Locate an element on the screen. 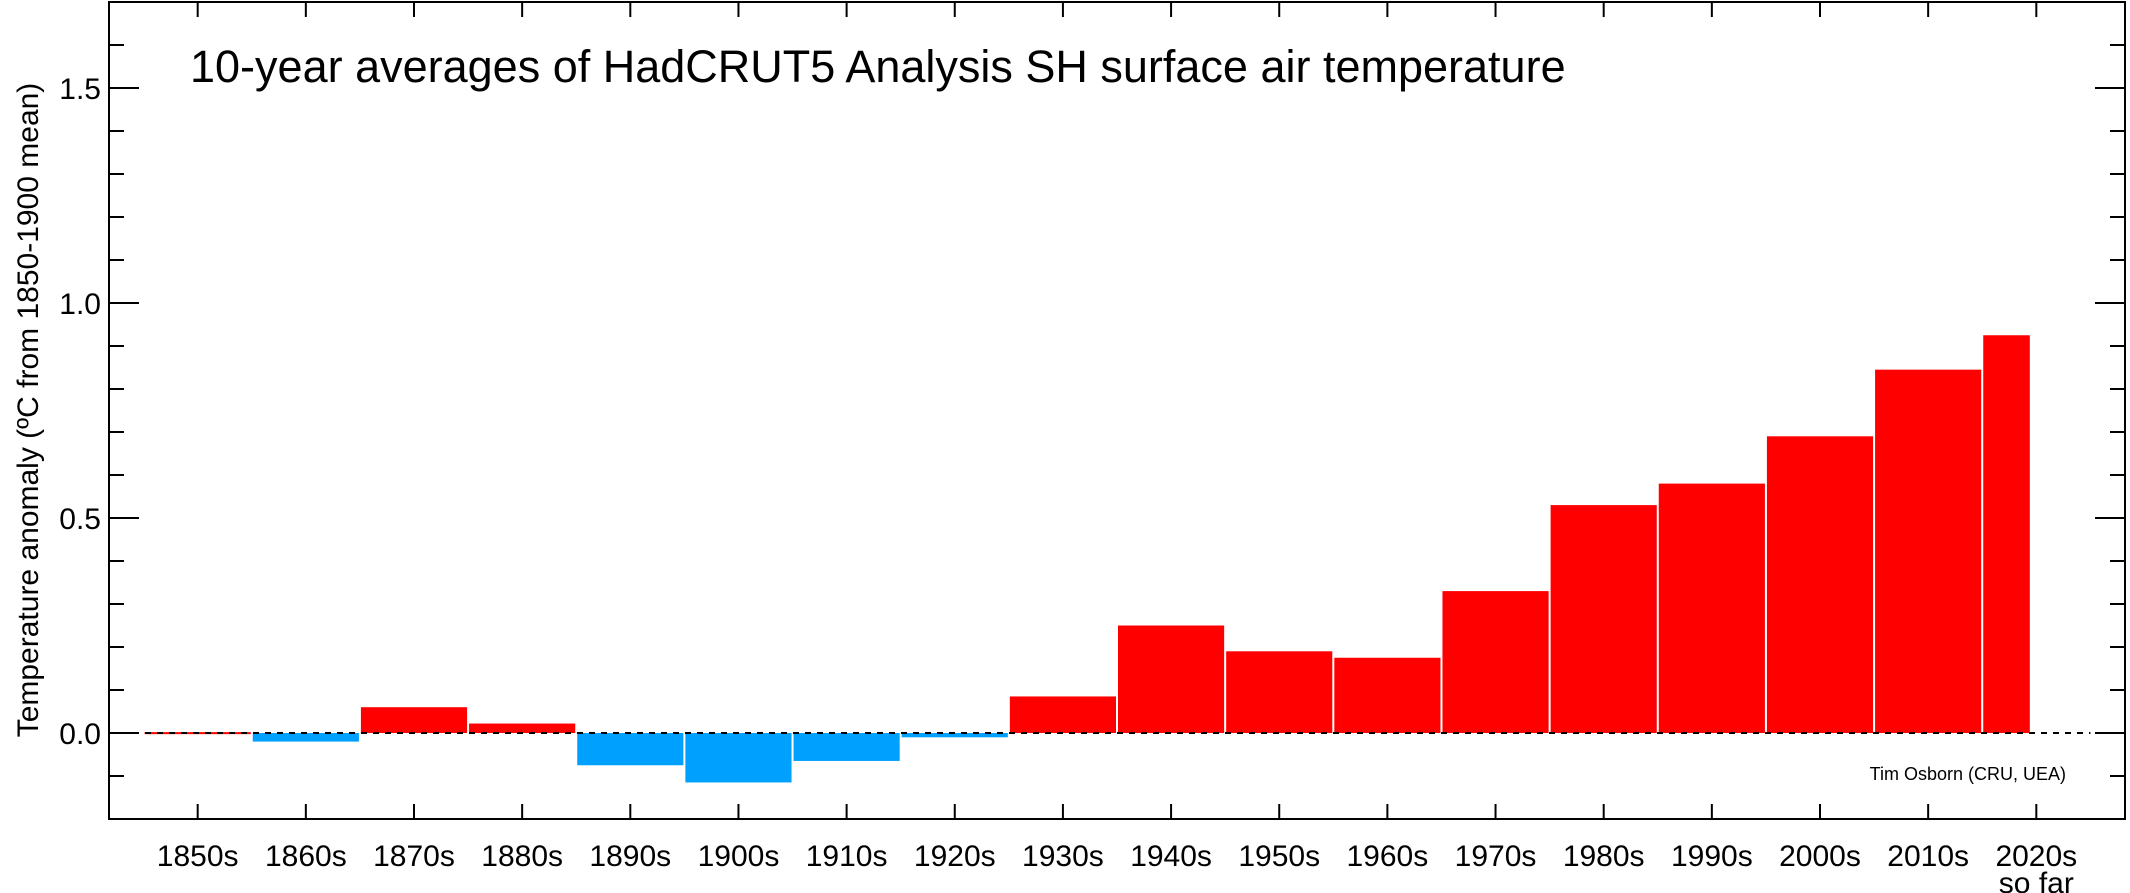 The width and height of the screenshot is (2130, 893). bar-2000s is located at coordinates (1820, 584).